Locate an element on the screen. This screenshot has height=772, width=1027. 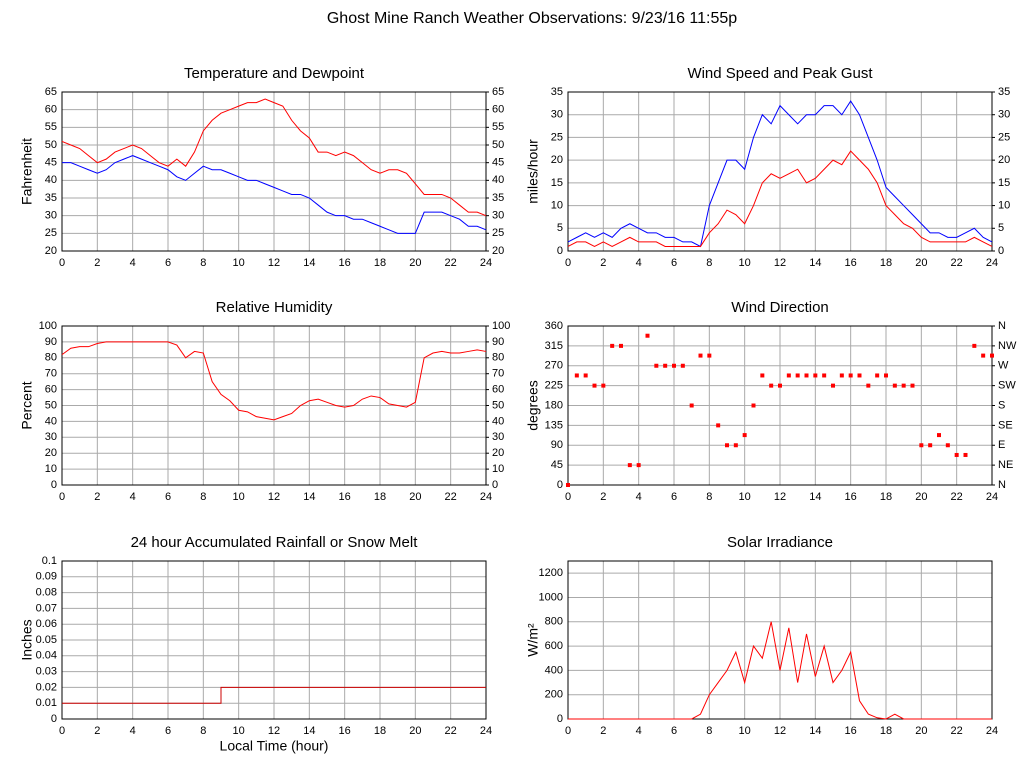
y-tick-label: 0.02 is located at coordinates (46, 687).